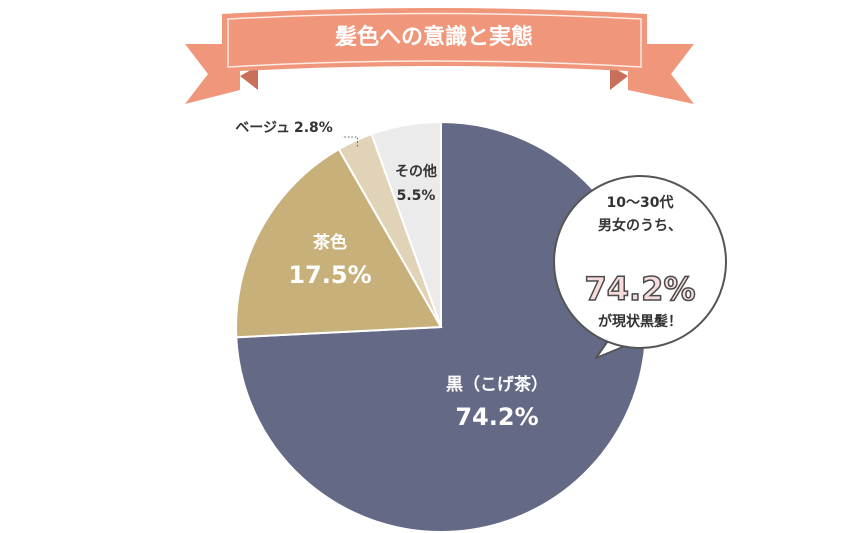 This screenshot has height=533, width=868. Describe the element at coordinates (640, 225) in the screenshot. I see `callout-line: 男女のうち、` at that location.